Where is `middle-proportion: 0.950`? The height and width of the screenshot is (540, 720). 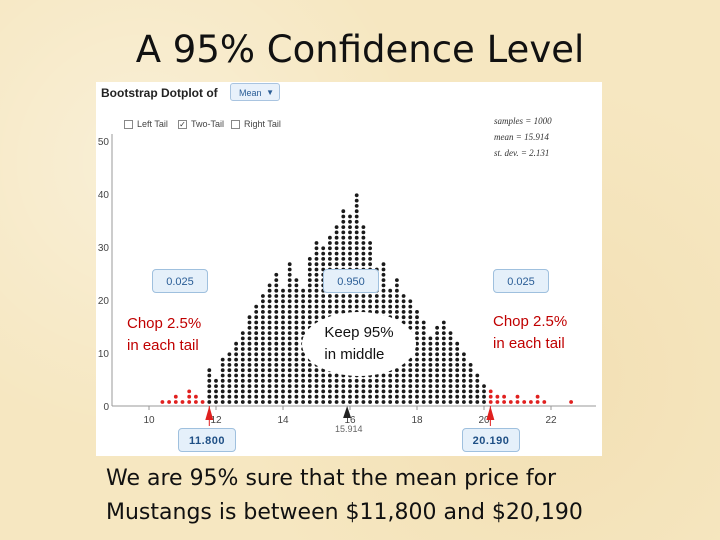 middle-proportion: 0.950 is located at coordinates (351, 281).